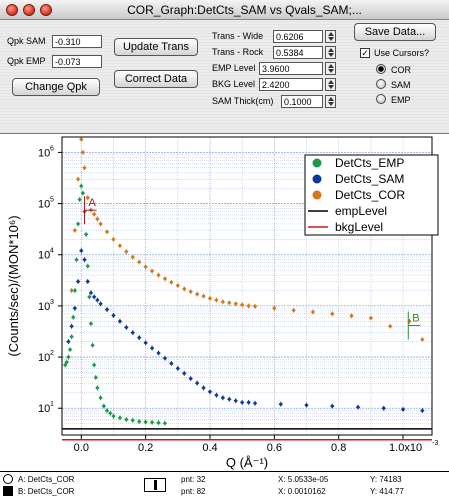 The width and height of the screenshot is (449, 498). What do you see at coordinates (8, 491) in the screenshot?
I see `cursor-b-marker-icon` at bounding box center [8, 491].